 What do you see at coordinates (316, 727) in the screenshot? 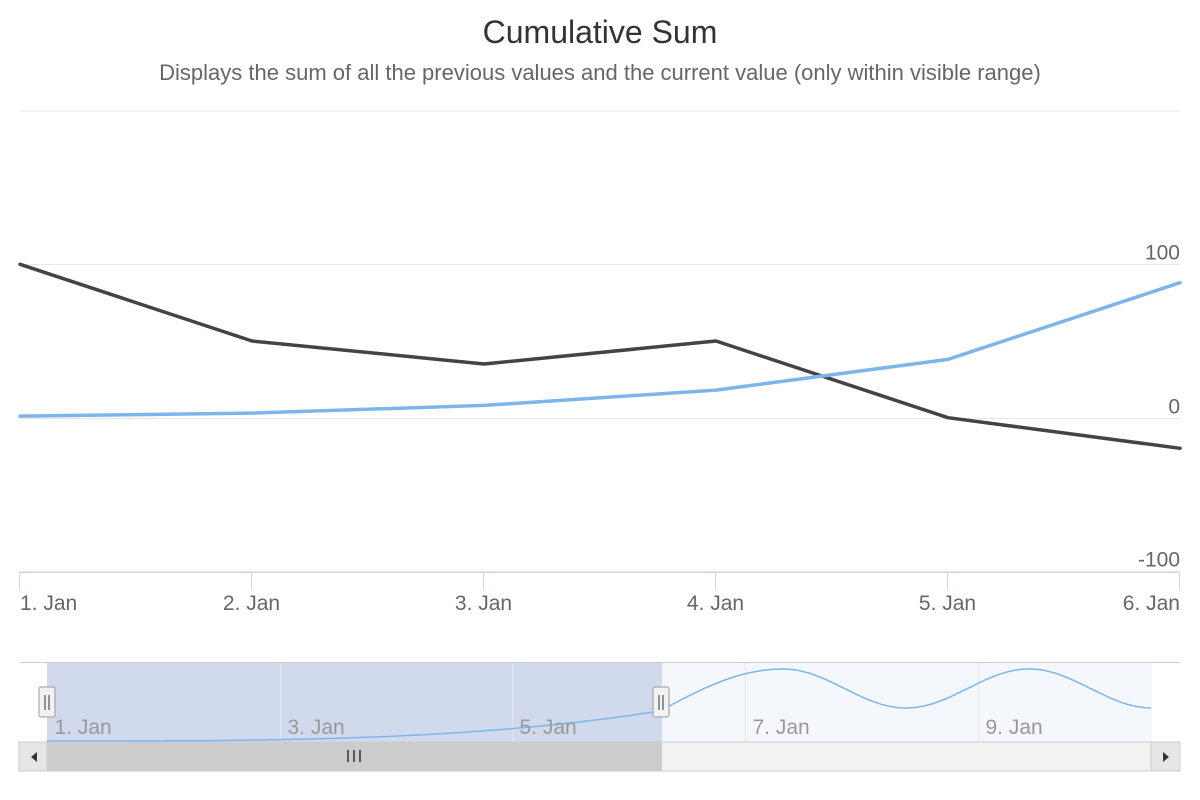
I see `navigator-tick-label: 3. Jan` at bounding box center [316, 727].